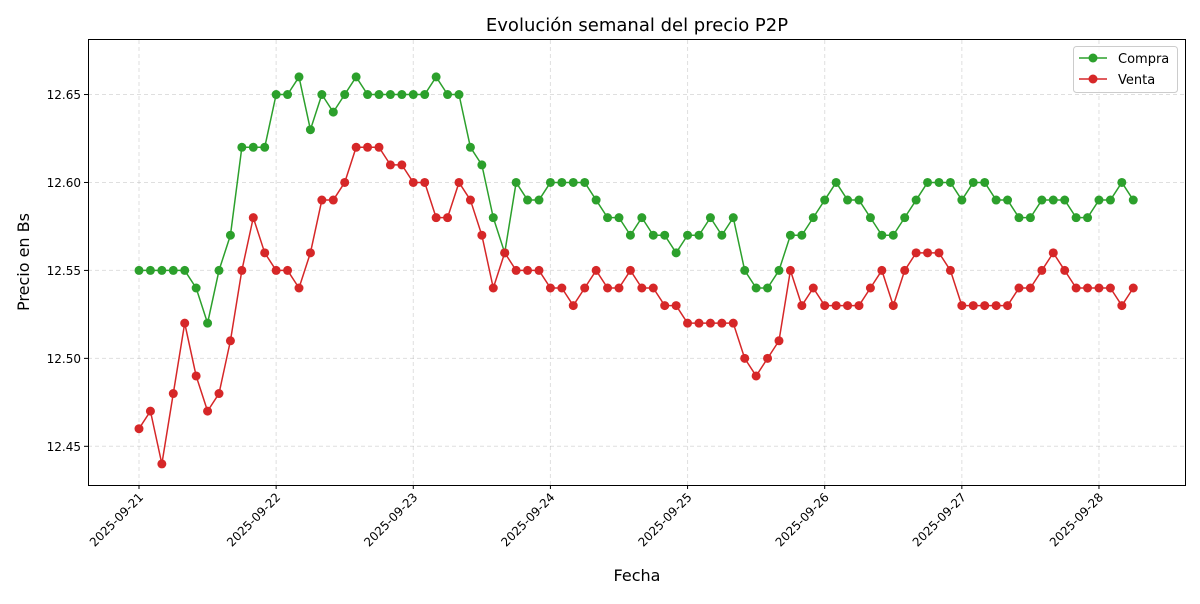  What do you see at coordinates (64, 271) in the screenshot?
I see `y-tick-label: 12.55` at bounding box center [64, 271].